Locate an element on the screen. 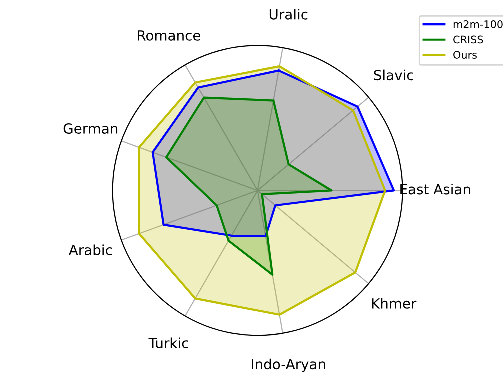 The height and width of the screenshot is (378, 503). spoke-label: Romance is located at coordinates (169, 35).